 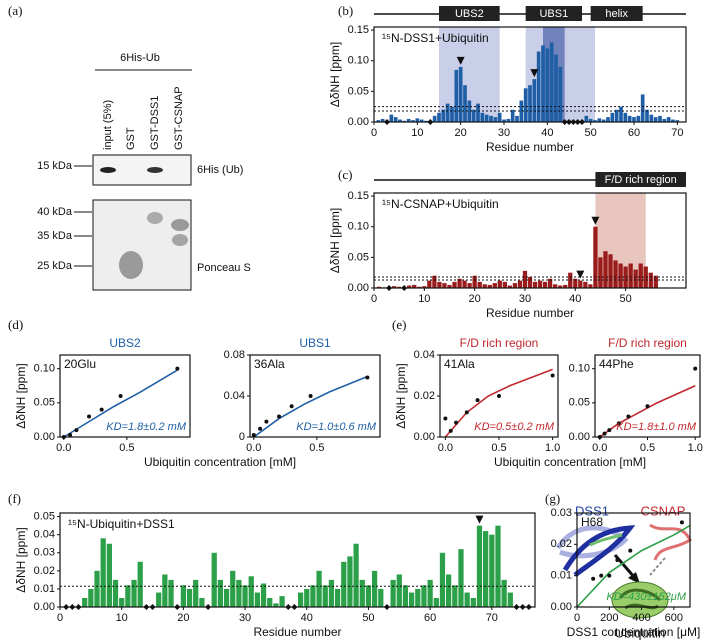 What do you see at coordinates (641, 618) in the screenshot?
I see `x-tick-label: 400` at bounding box center [641, 618].